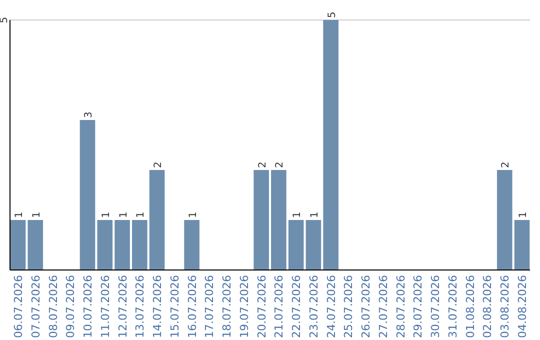 This screenshot has width=540, height=340. I want to click on x-tick-label: 26.07.2026, so click(366, 306).